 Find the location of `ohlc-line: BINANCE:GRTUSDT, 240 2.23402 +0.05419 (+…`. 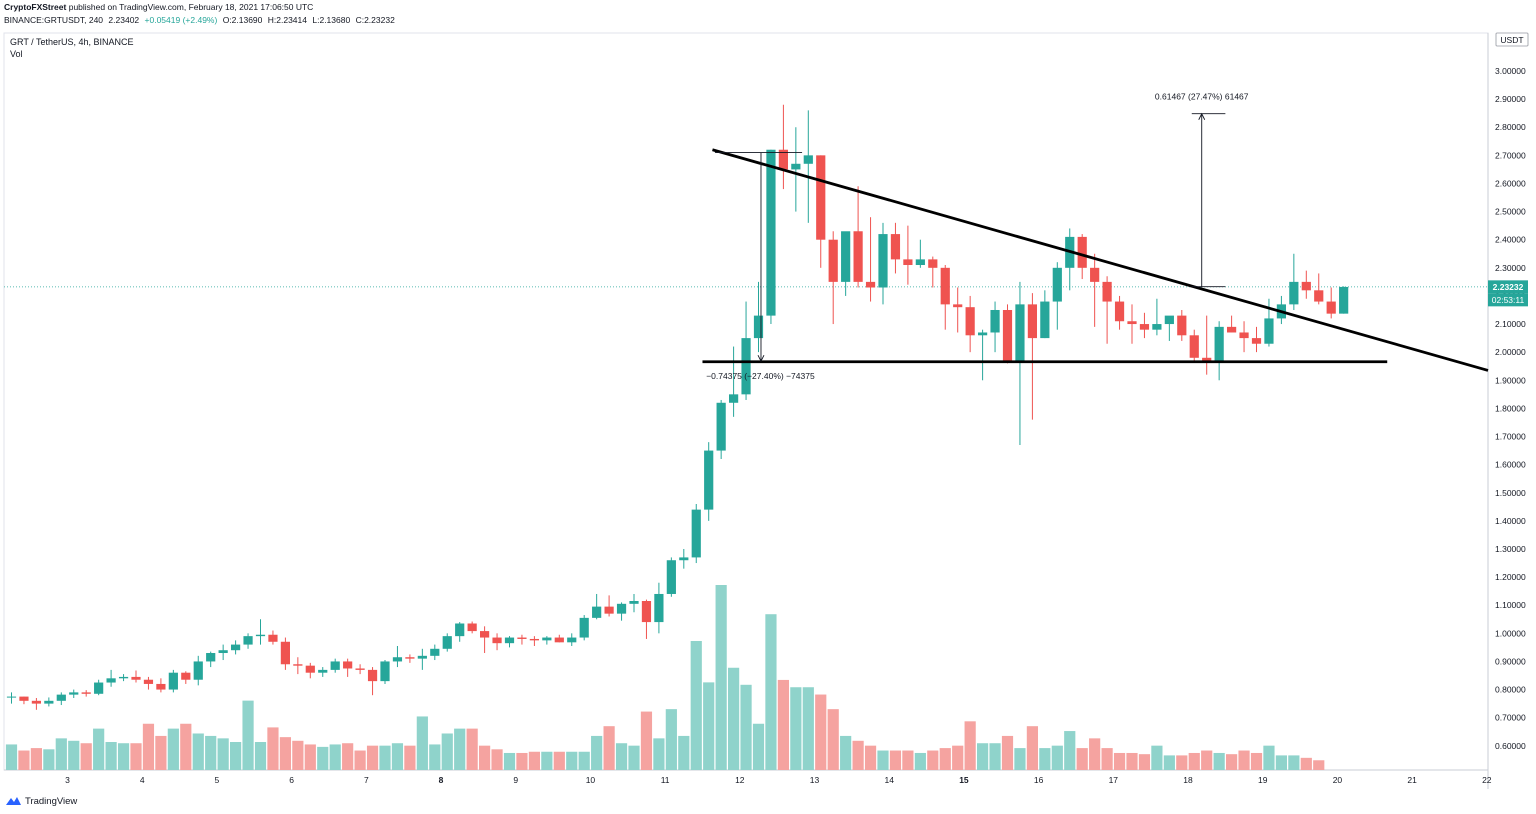

ohlc-line: BINANCE:GRTUSDT, 240 2.23402 +0.05419 (+… is located at coordinates (201, 20).